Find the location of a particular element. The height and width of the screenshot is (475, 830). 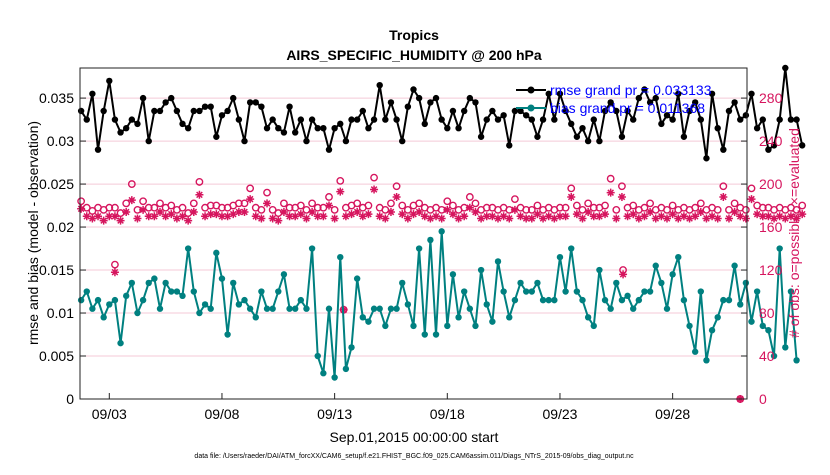

x-tick-label: 09/03 is located at coordinates (109, 414).